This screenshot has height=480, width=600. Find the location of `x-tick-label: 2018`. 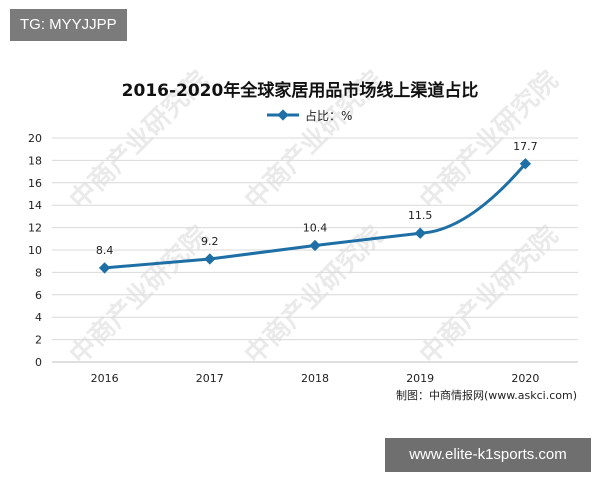

x-tick-label: 2018 is located at coordinates (315, 378).